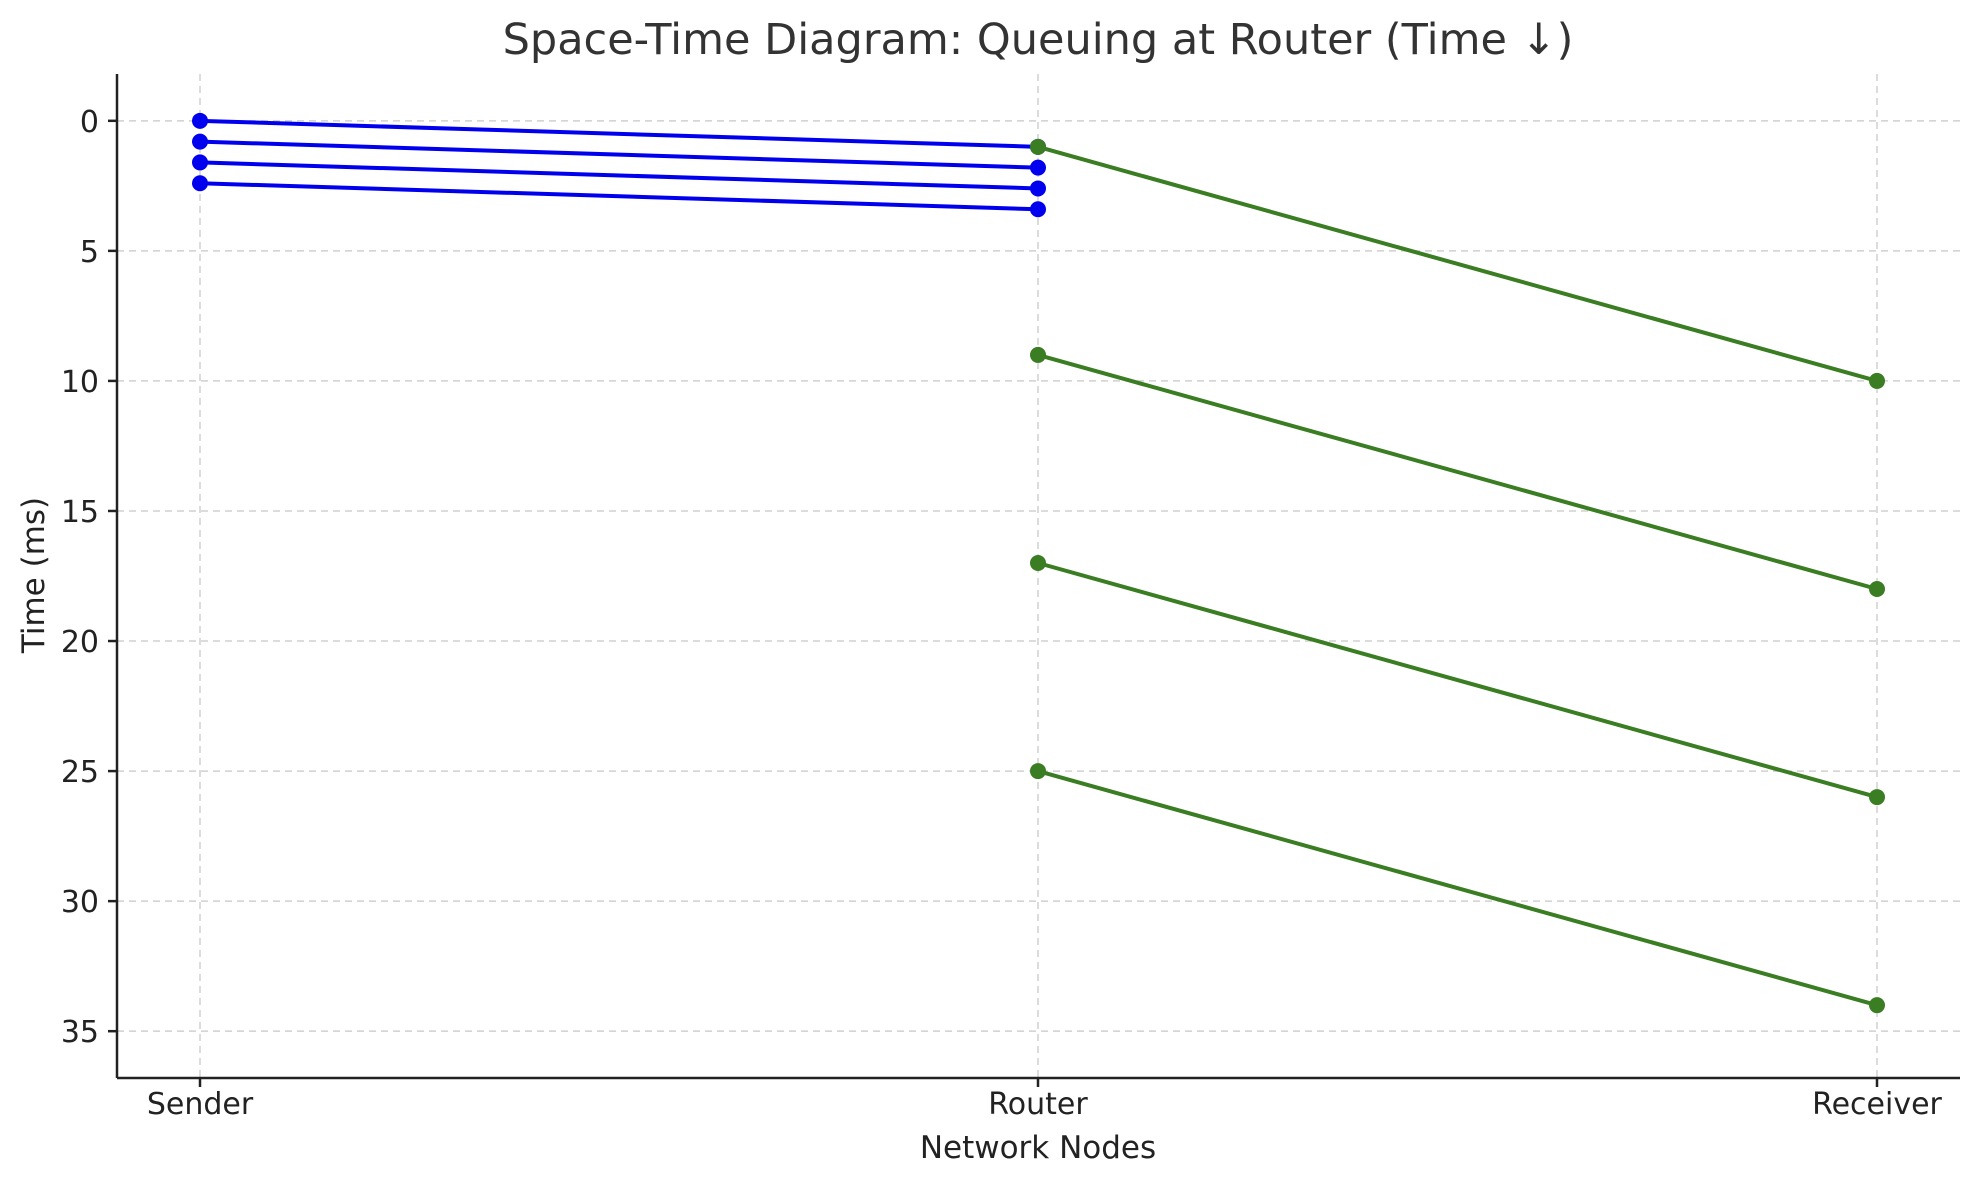 This screenshot has width=1966, height=1182. Describe the element at coordinates (80, 642) in the screenshot. I see `y-tick-label: 20` at that location.